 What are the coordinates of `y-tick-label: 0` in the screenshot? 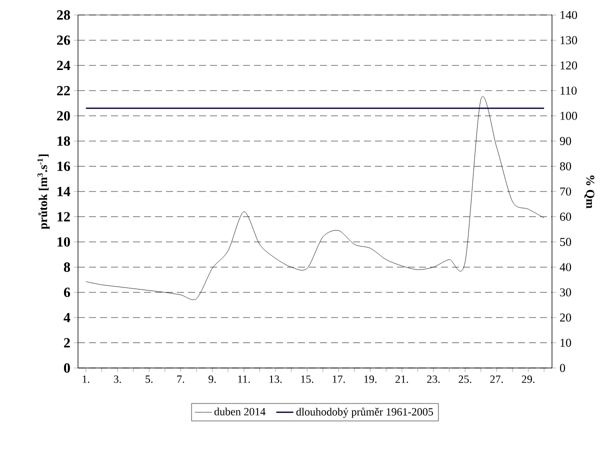 It's located at (67, 368).